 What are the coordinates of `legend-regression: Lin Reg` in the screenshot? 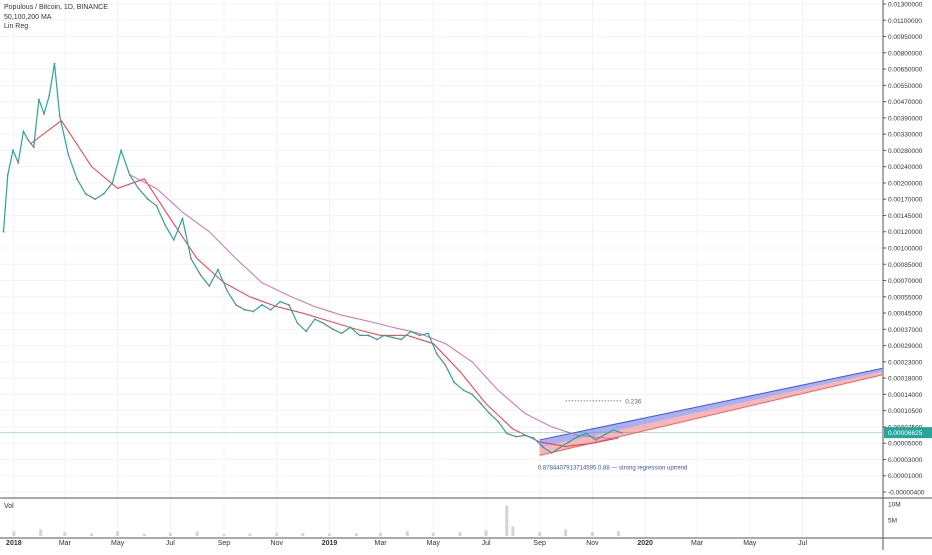 It's located at (16, 26).